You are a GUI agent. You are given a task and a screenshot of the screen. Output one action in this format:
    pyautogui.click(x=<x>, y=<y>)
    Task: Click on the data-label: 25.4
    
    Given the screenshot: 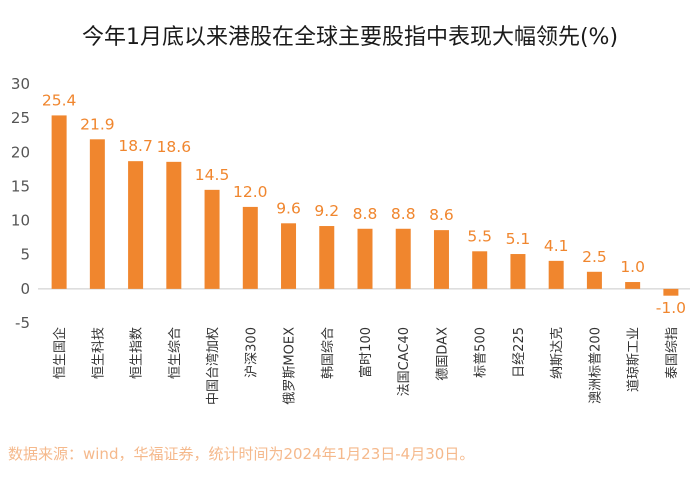 What is the action you would take?
    pyautogui.click(x=59, y=100)
    